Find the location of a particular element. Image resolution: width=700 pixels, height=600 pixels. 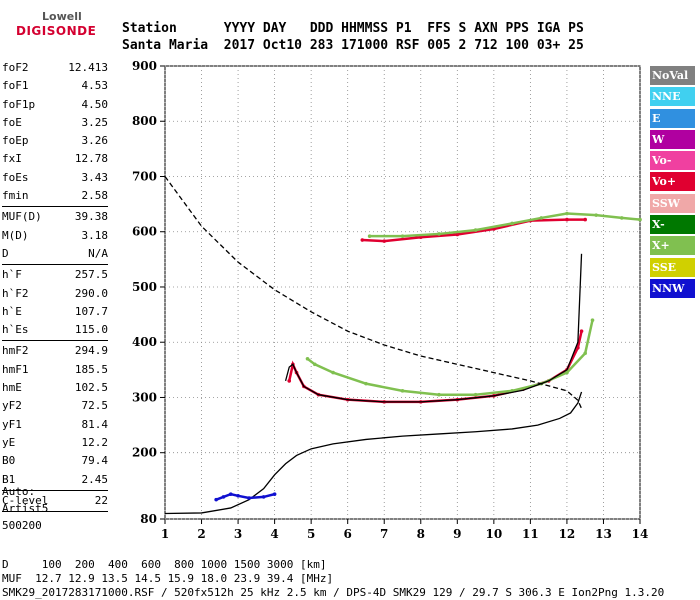

x-tick-label: 11 is located at coordinates (530, 534).